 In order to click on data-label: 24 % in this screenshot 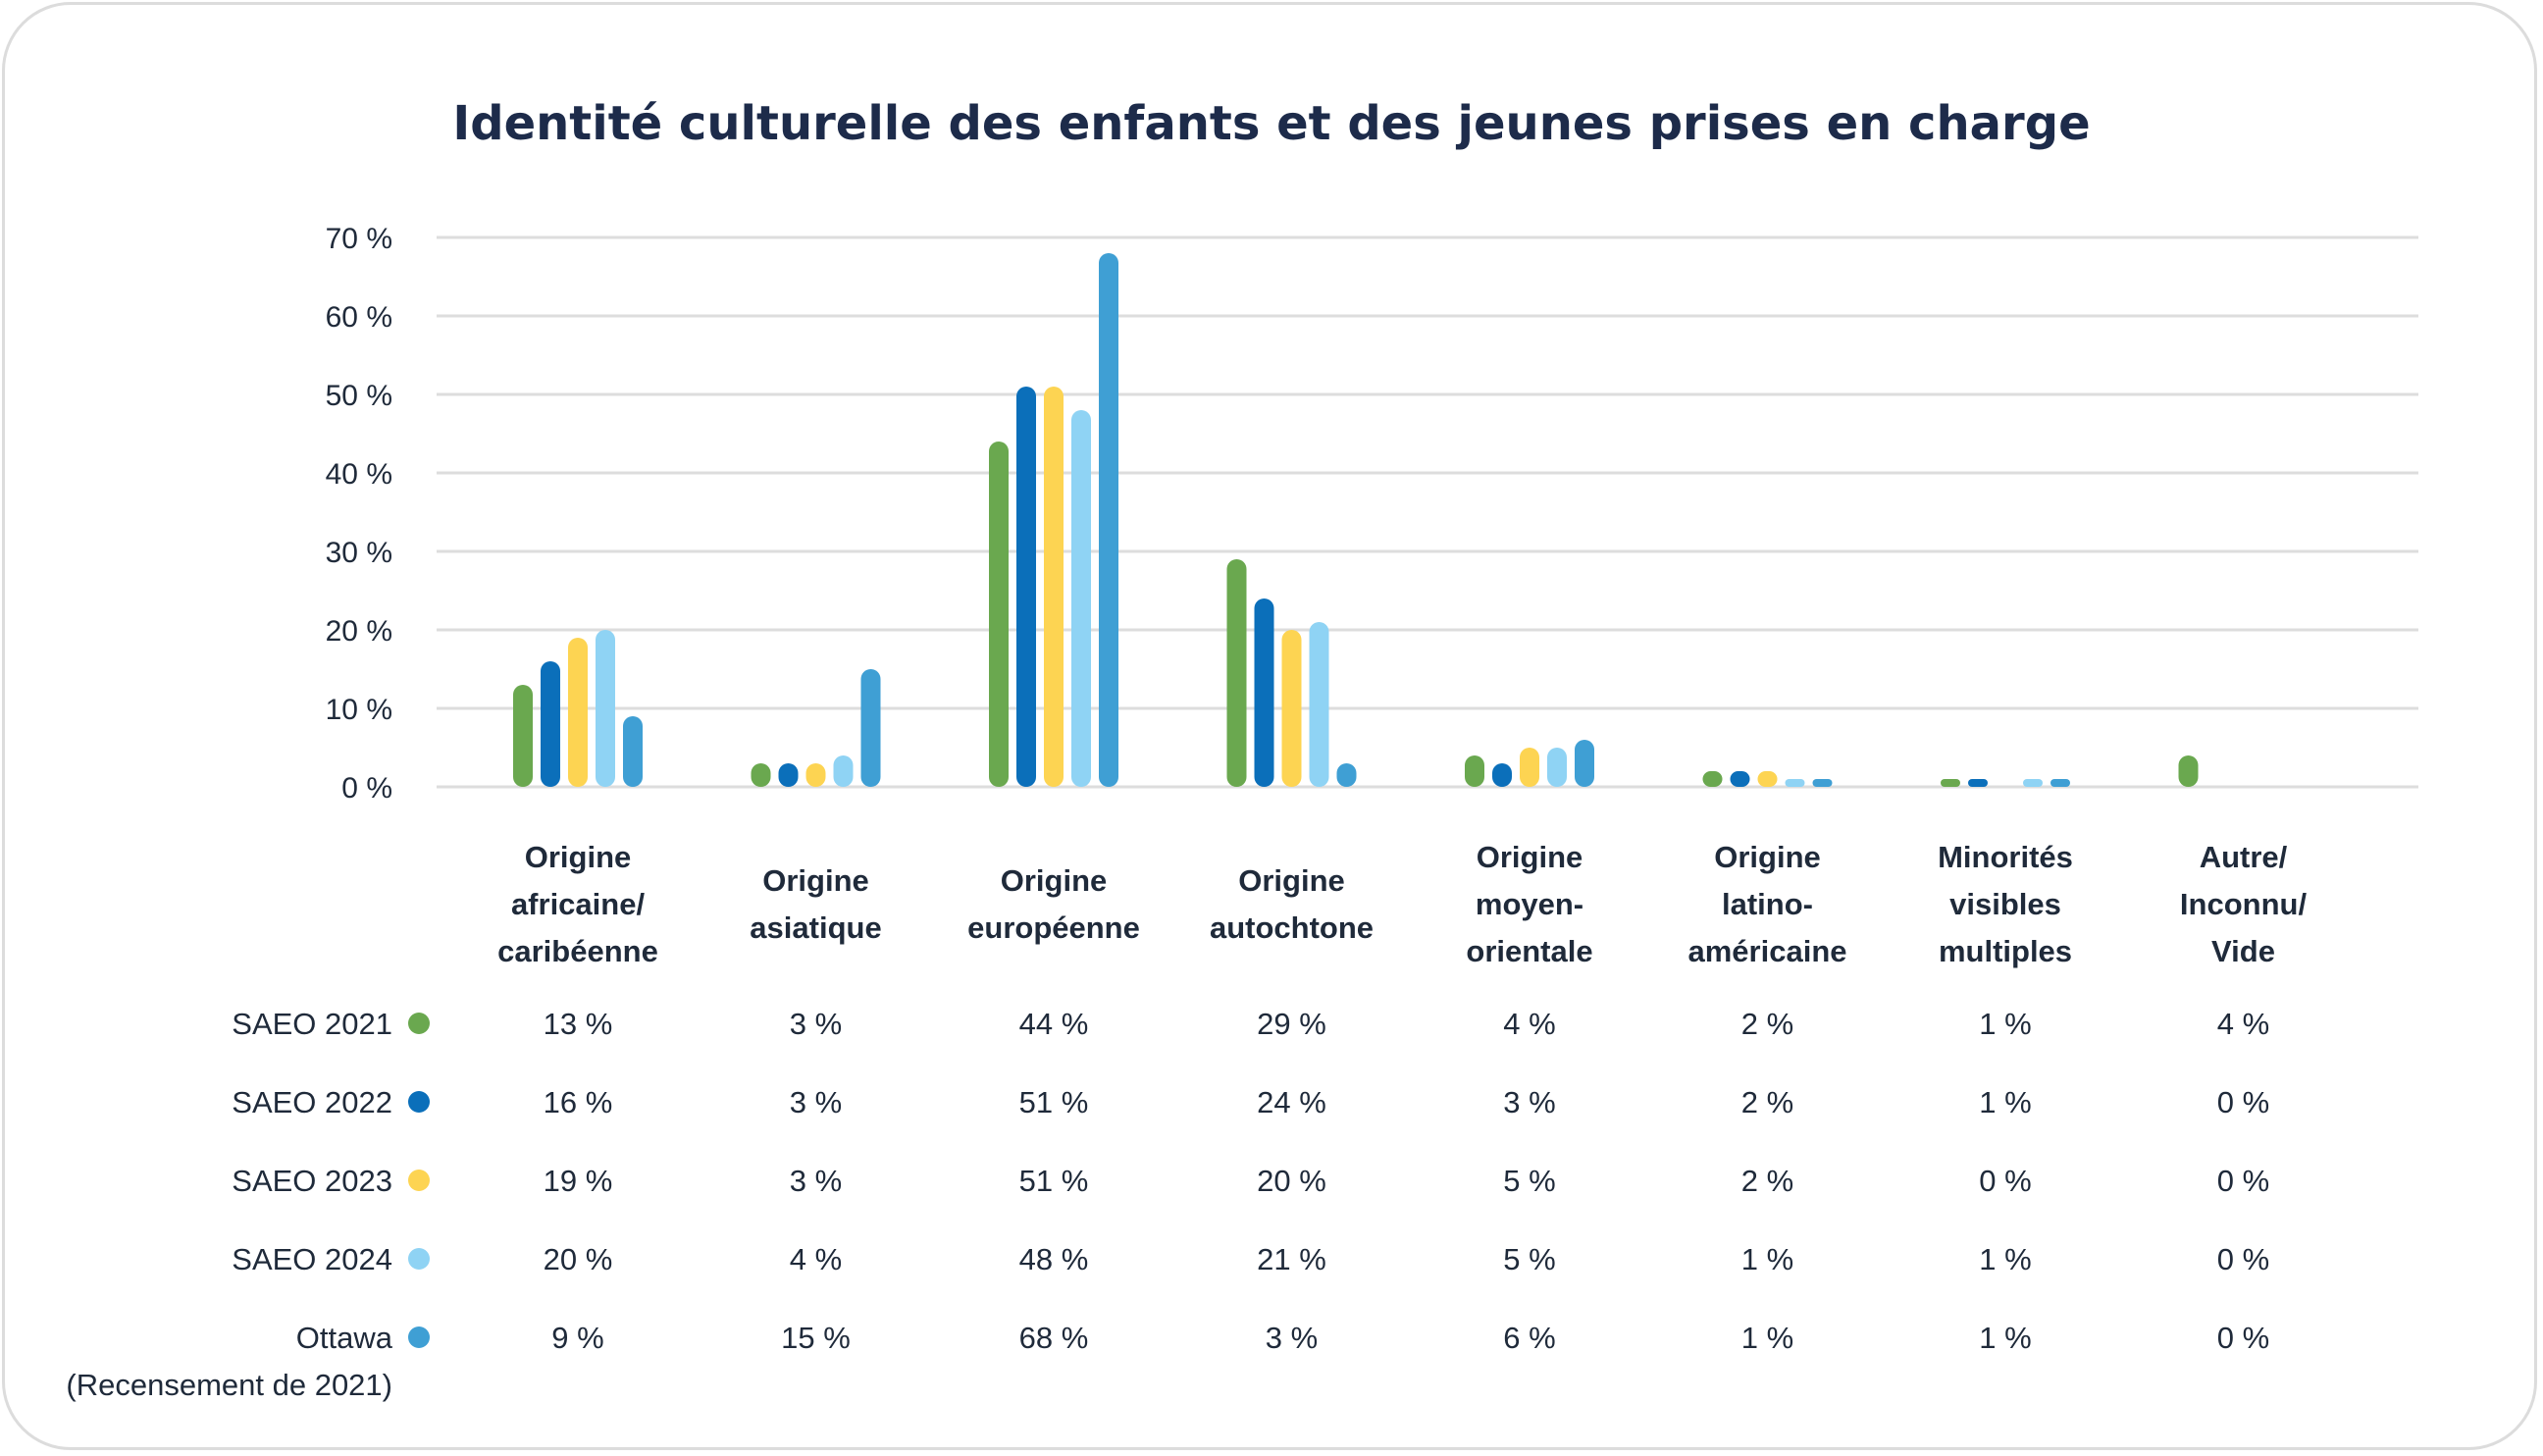, I will do `click(1291, 1102)`.